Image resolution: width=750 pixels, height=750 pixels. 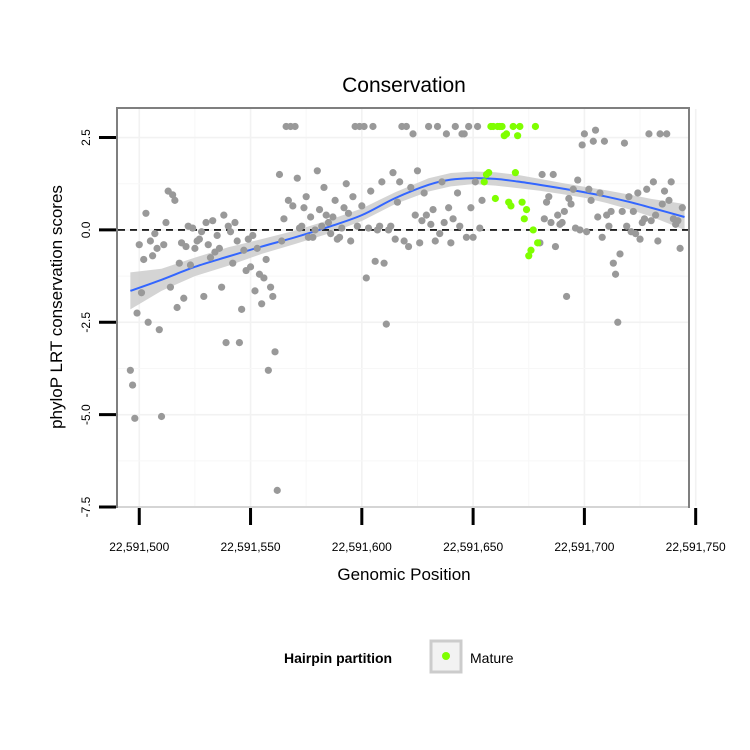 What do you see at coordinates (251, 547) in the screenshot?
I see `x-tick-label-1: 22,591,550` at bounding box center [251, 547].